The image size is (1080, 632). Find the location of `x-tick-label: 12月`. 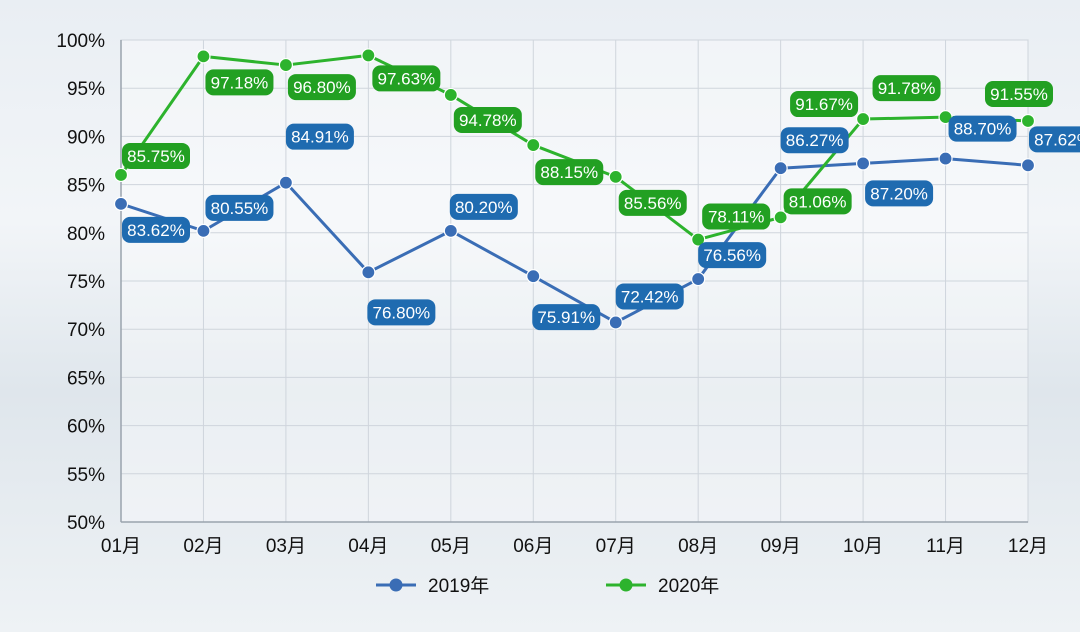

x-tick-label: 12月 is located at coordinates (1028, 546).